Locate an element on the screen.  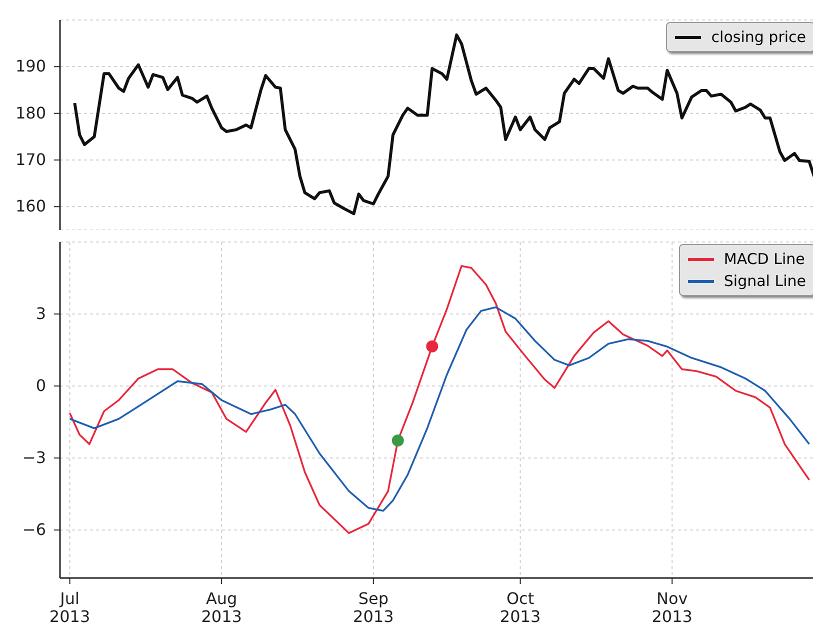
y-tick-label: 0 is located at coordinates (41, 385).